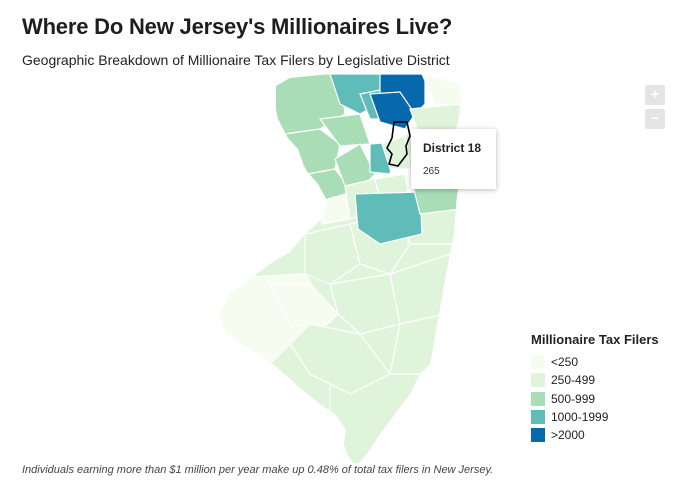  I want to click on district-tooltip: District 18 265, so click(453, 159).